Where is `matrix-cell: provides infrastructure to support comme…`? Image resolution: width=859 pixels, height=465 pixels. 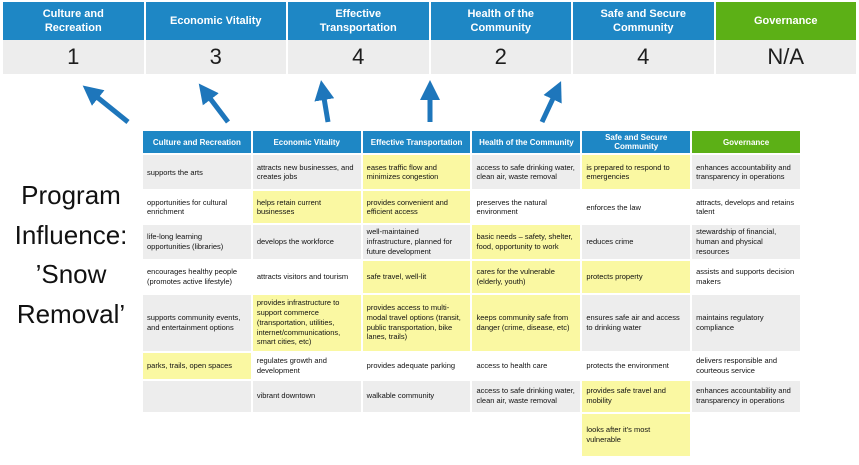 matrix-cell: provides infrastructure to support comme… is located at coordinates (306, 322).